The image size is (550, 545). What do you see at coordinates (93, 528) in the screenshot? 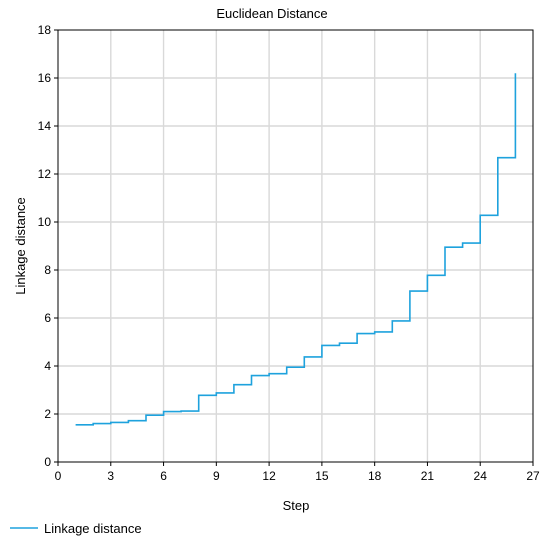
I see `legend-label: Linkage distance` at bounding box center [93, 528].